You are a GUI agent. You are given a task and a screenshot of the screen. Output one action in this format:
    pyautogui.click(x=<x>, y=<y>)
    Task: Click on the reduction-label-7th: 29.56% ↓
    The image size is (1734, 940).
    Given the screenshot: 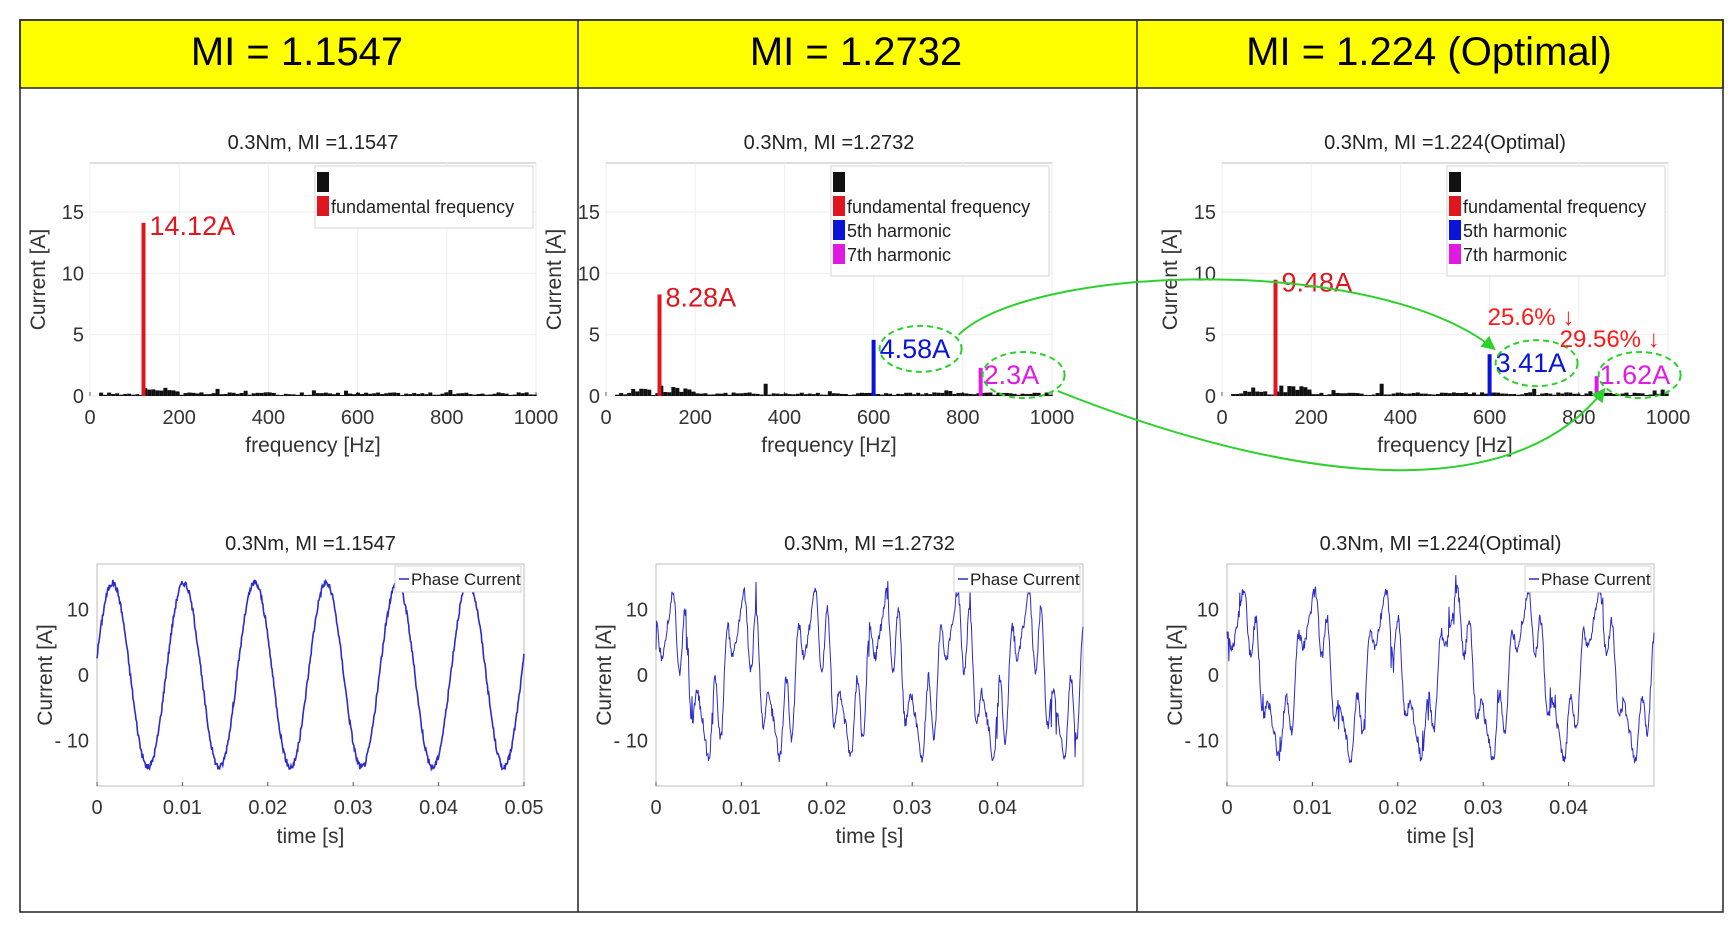 What is the action you would take?
    pyautogui.click(x=1610, y=339)
    